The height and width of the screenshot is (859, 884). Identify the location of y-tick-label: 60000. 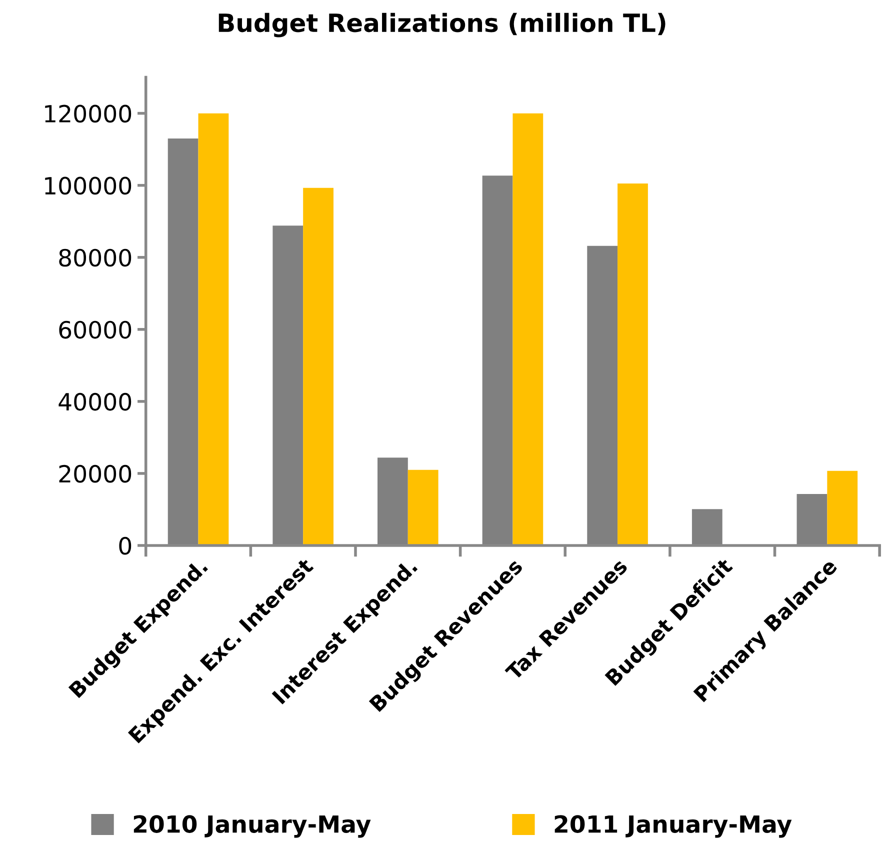
(95, 329).